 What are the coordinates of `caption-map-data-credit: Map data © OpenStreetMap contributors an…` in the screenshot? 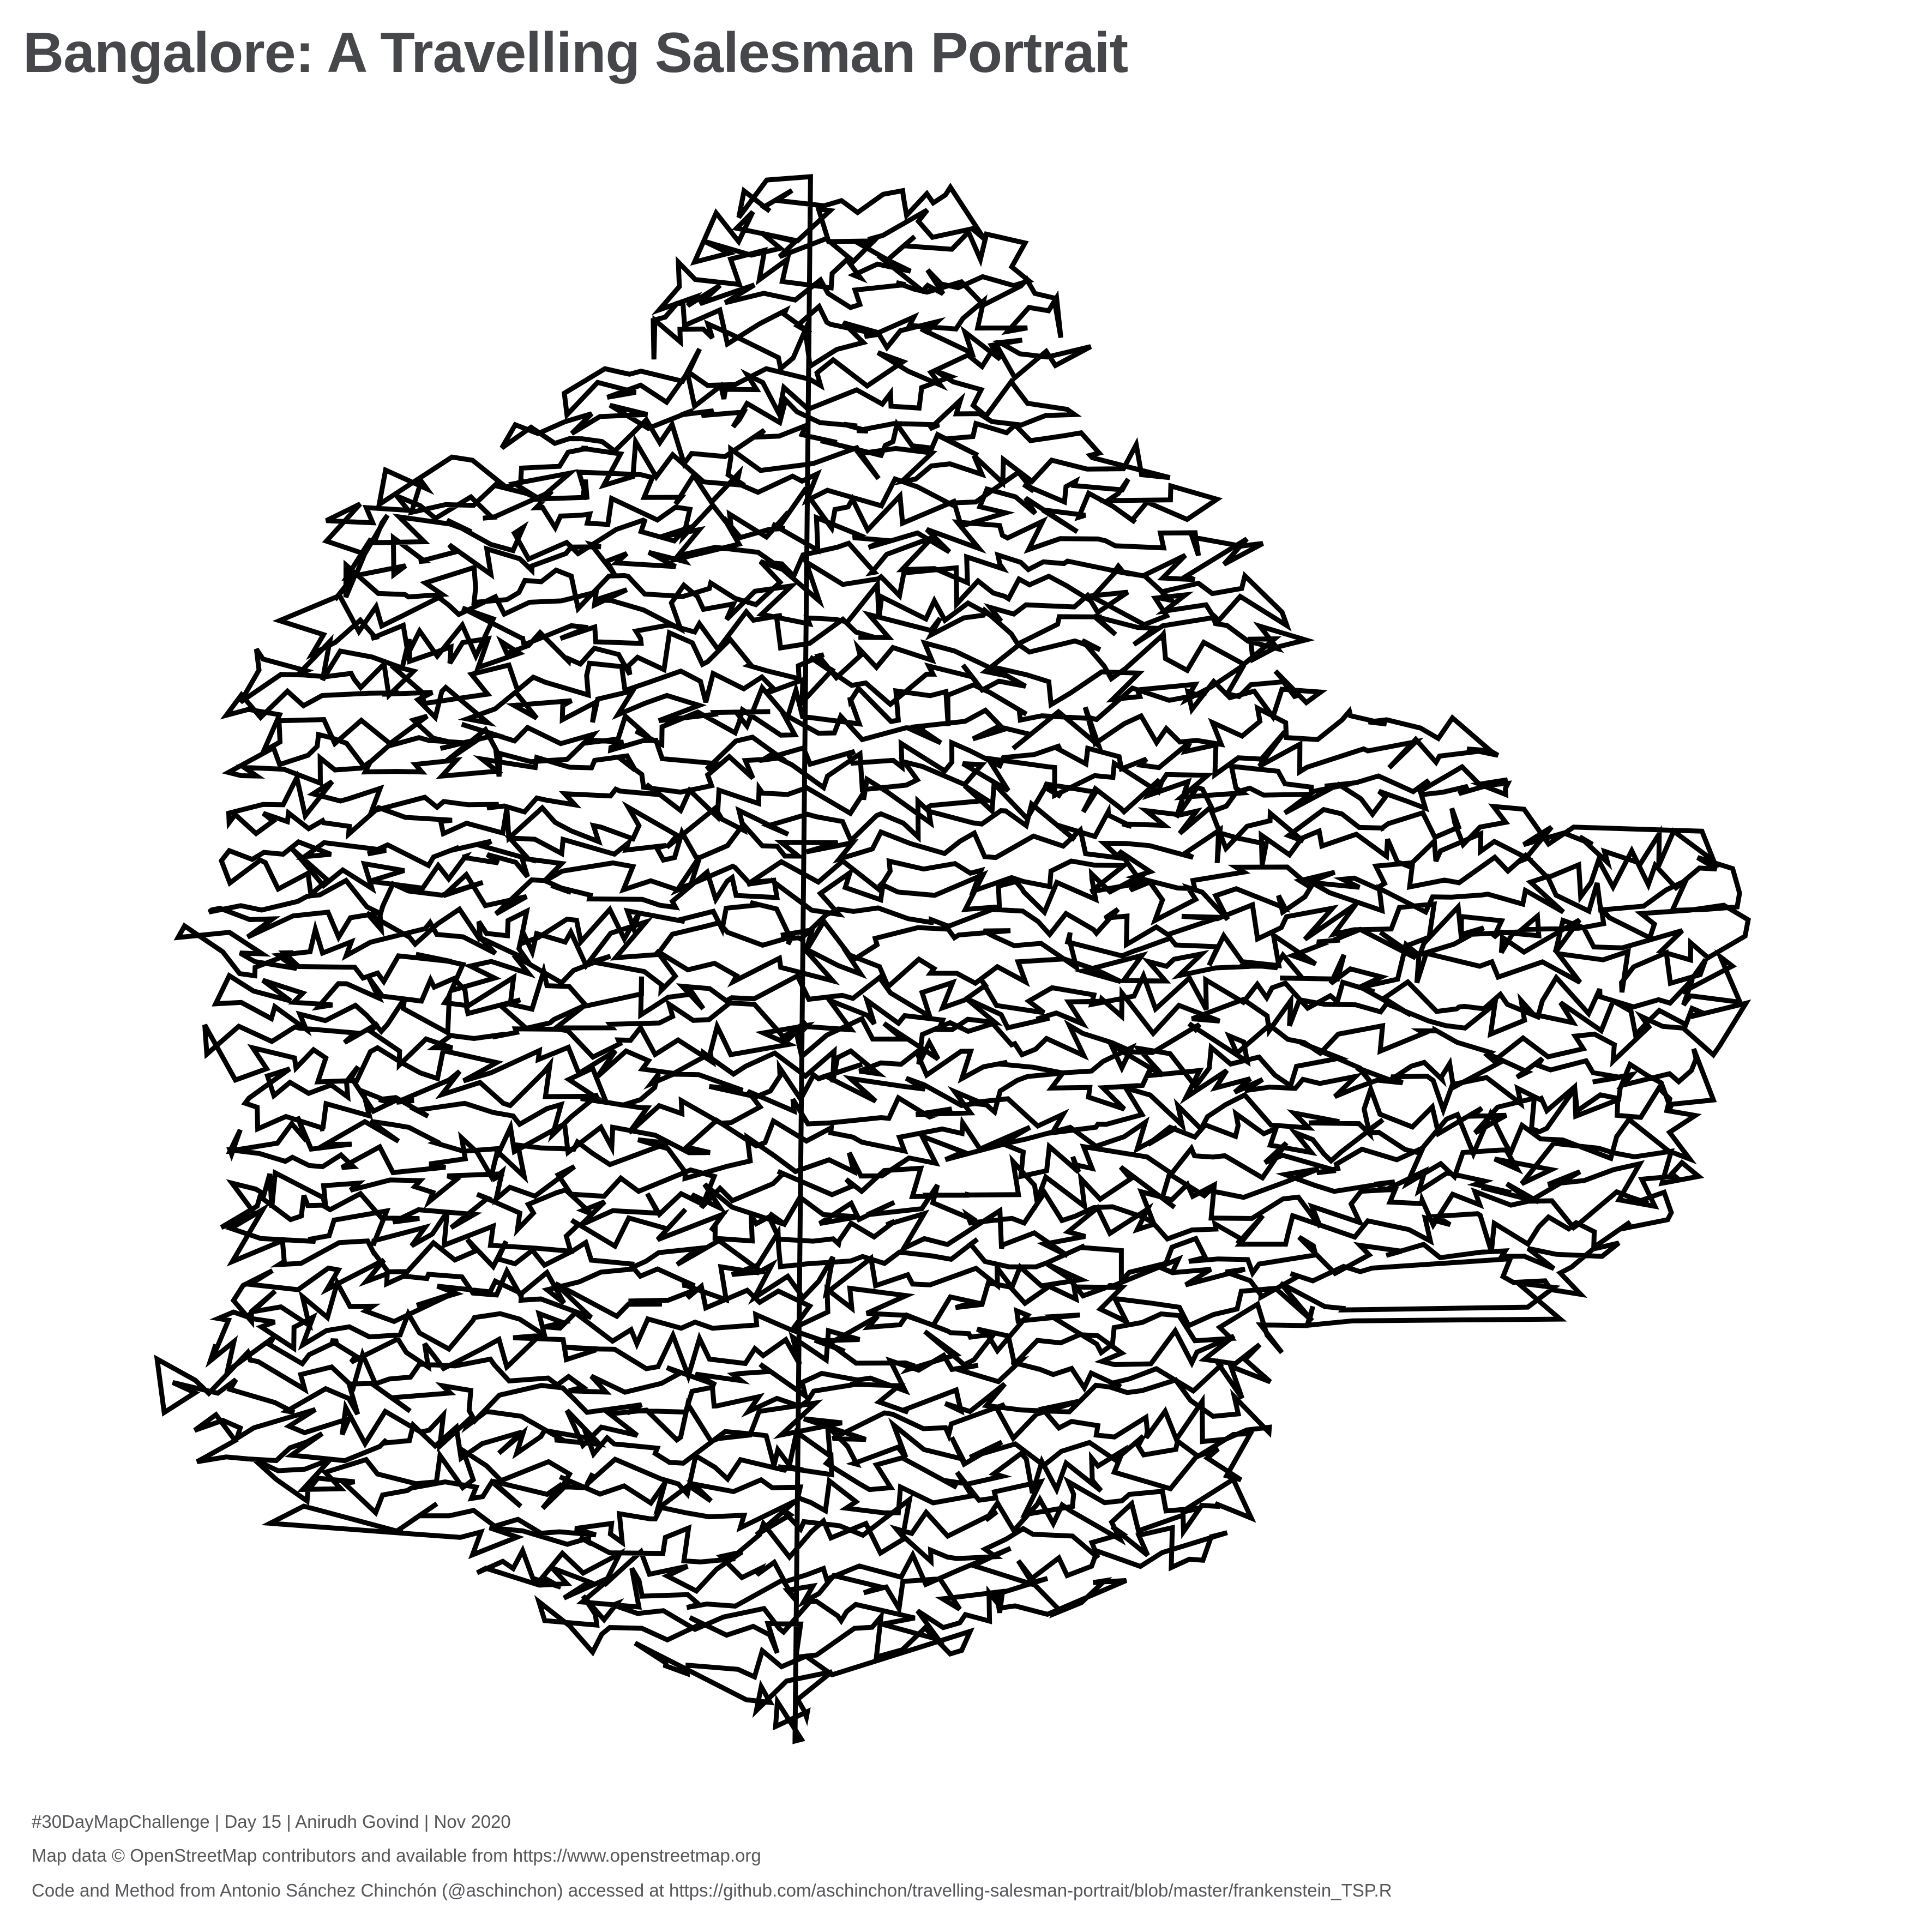 It's located at (396, 1855).